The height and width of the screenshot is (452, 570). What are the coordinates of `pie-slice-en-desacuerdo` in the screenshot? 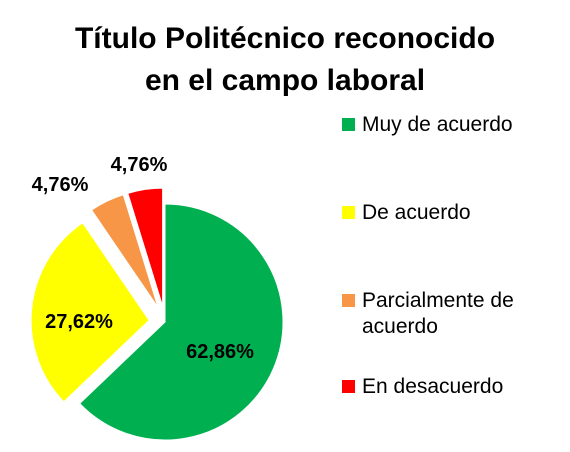 It's located at (145, 247).